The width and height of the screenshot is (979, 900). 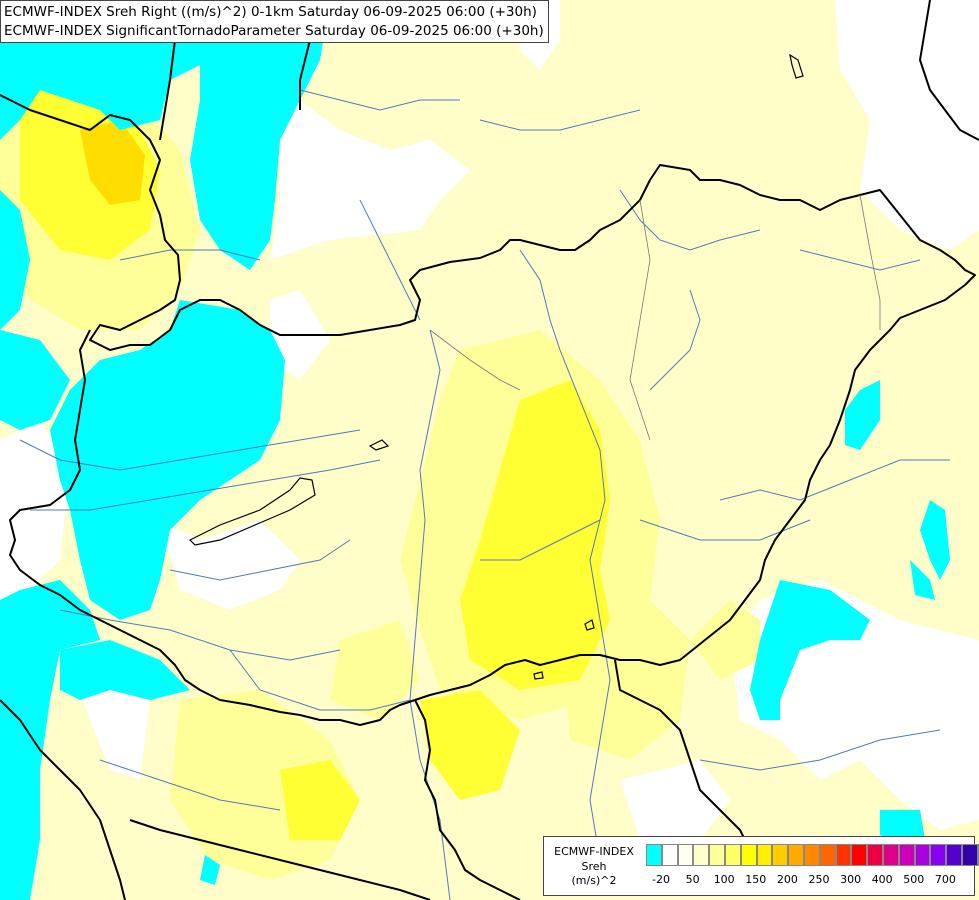 What do you see at coordinates (112, 162) in the screenshot?
I see `gold-spot` at bounding box center [112, 162].